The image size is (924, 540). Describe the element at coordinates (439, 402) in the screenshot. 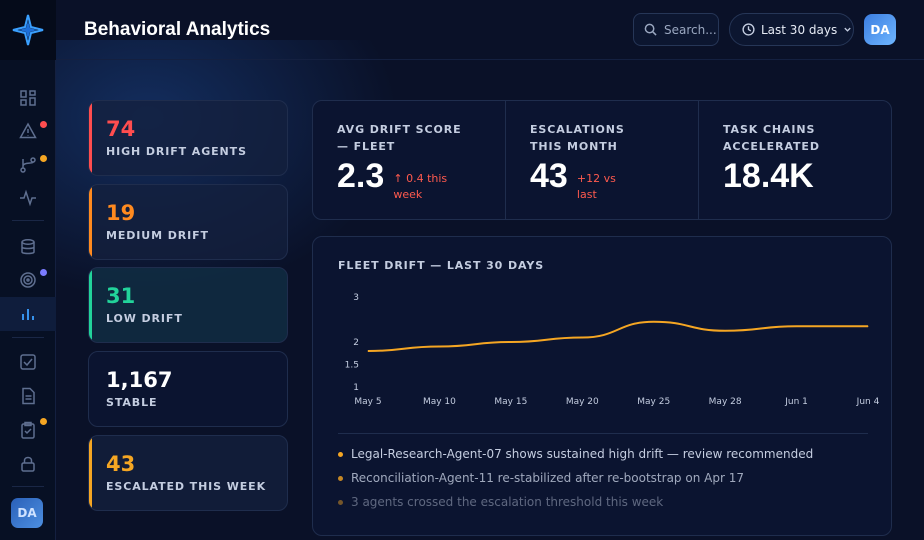

I see `x-tick-label: May 10` at that location.